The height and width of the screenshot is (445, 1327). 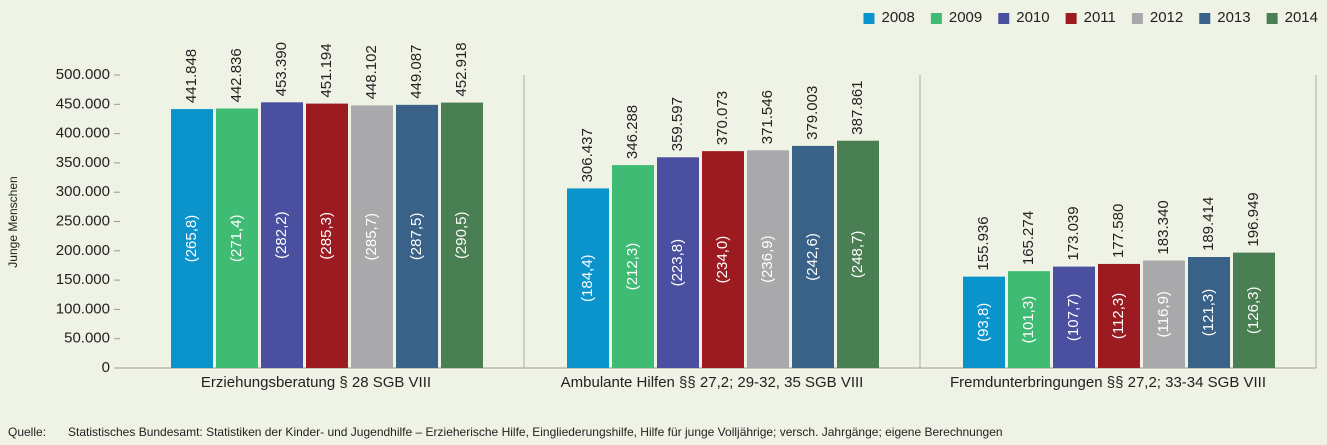 I want to click on legend-label: 2012, so click(x=1166, y=17).